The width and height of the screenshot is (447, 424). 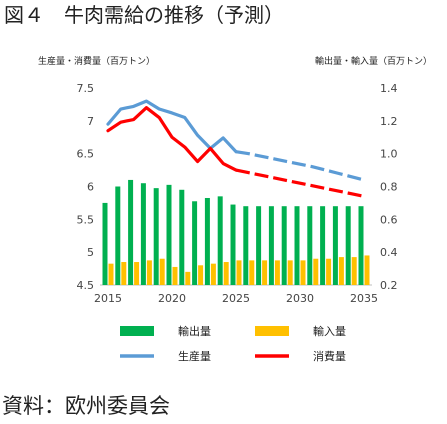 What do you see at coordinates (90, 252) in the screenshot?
I see `left-tick-label: 5` at bounding box center [90, 252].